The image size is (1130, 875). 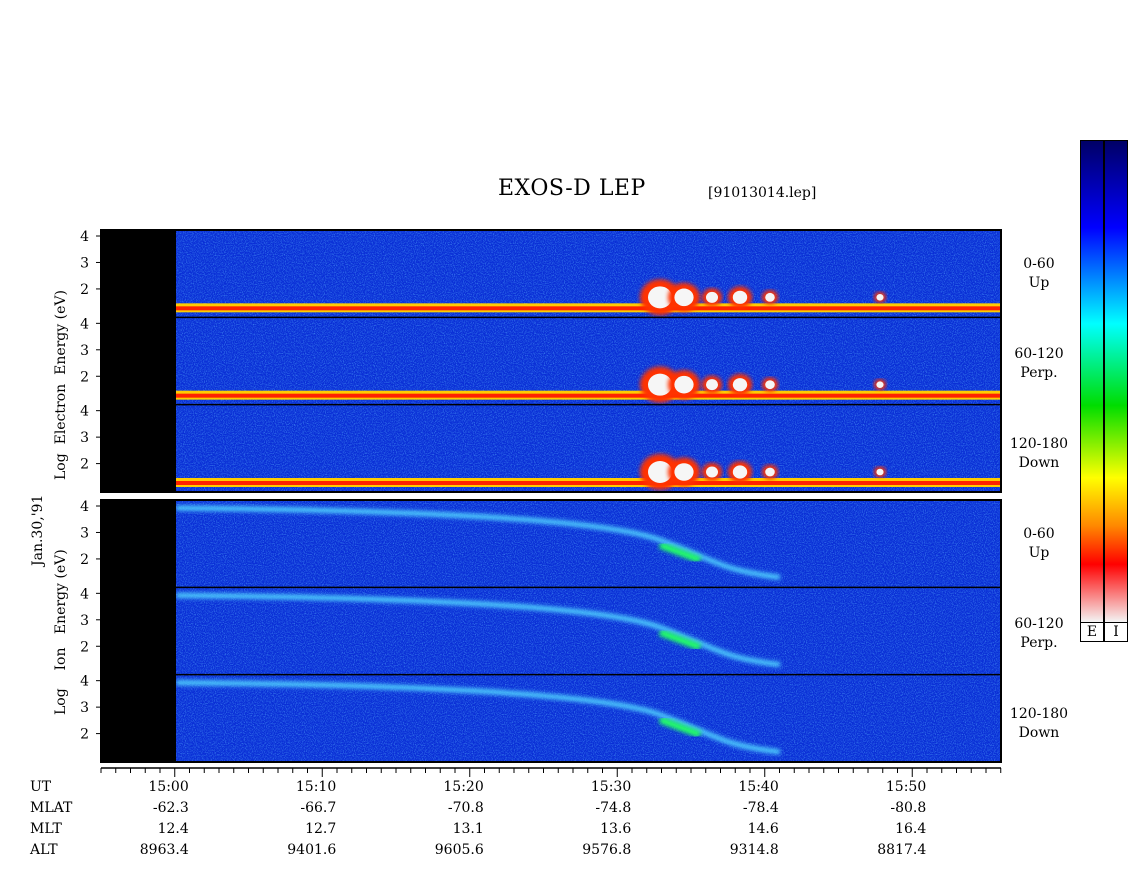 I want to click on electron-ylabel: Log Electron Energy (eV), so click(x=61, y=385).